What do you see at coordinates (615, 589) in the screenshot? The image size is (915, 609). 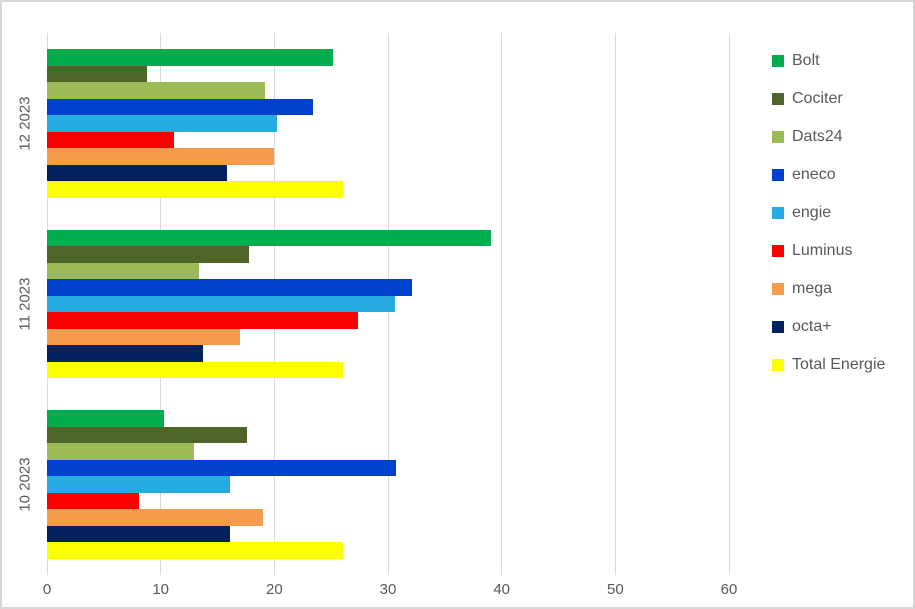 I see `x-axis-tick-label: 50` at bounding box center [615, 589].